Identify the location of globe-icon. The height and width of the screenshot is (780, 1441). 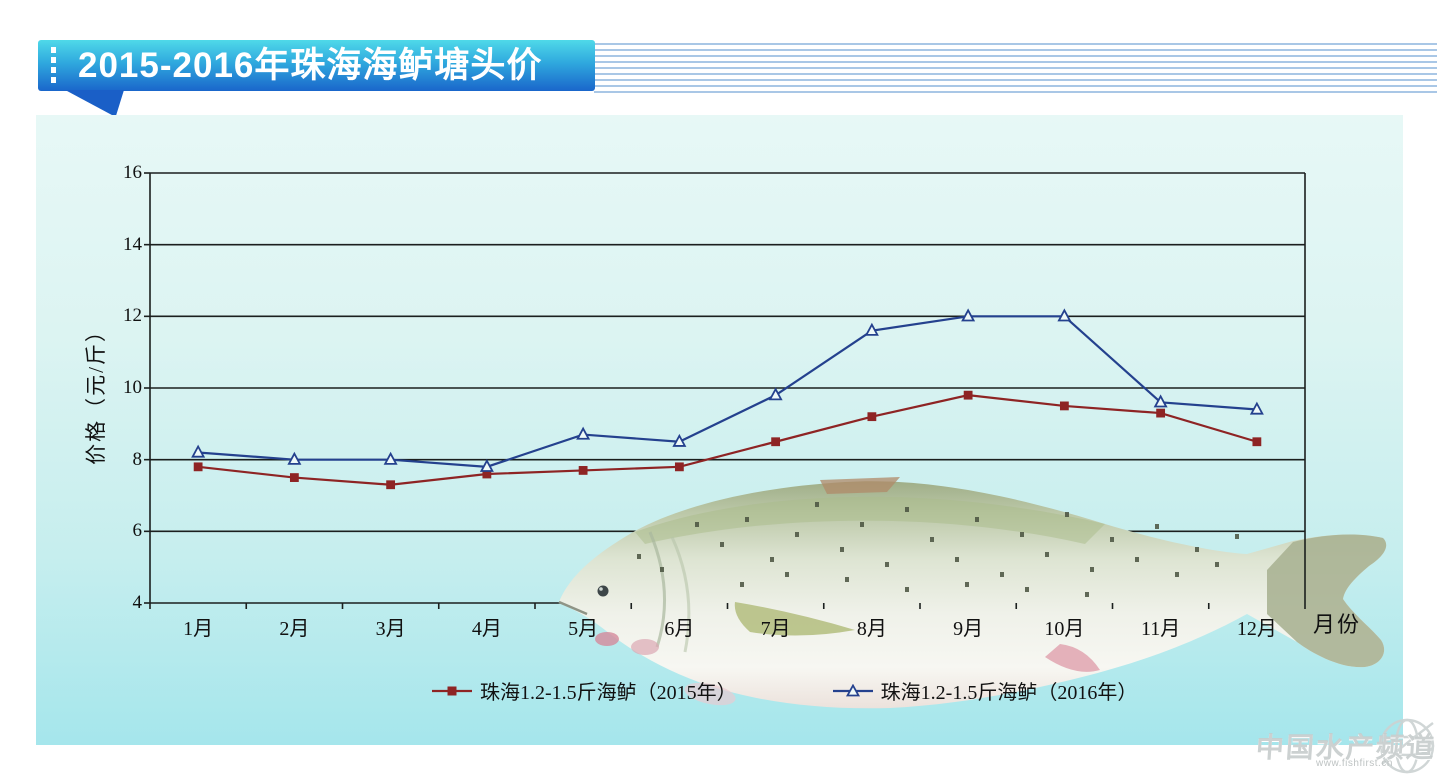
(1407, 746).